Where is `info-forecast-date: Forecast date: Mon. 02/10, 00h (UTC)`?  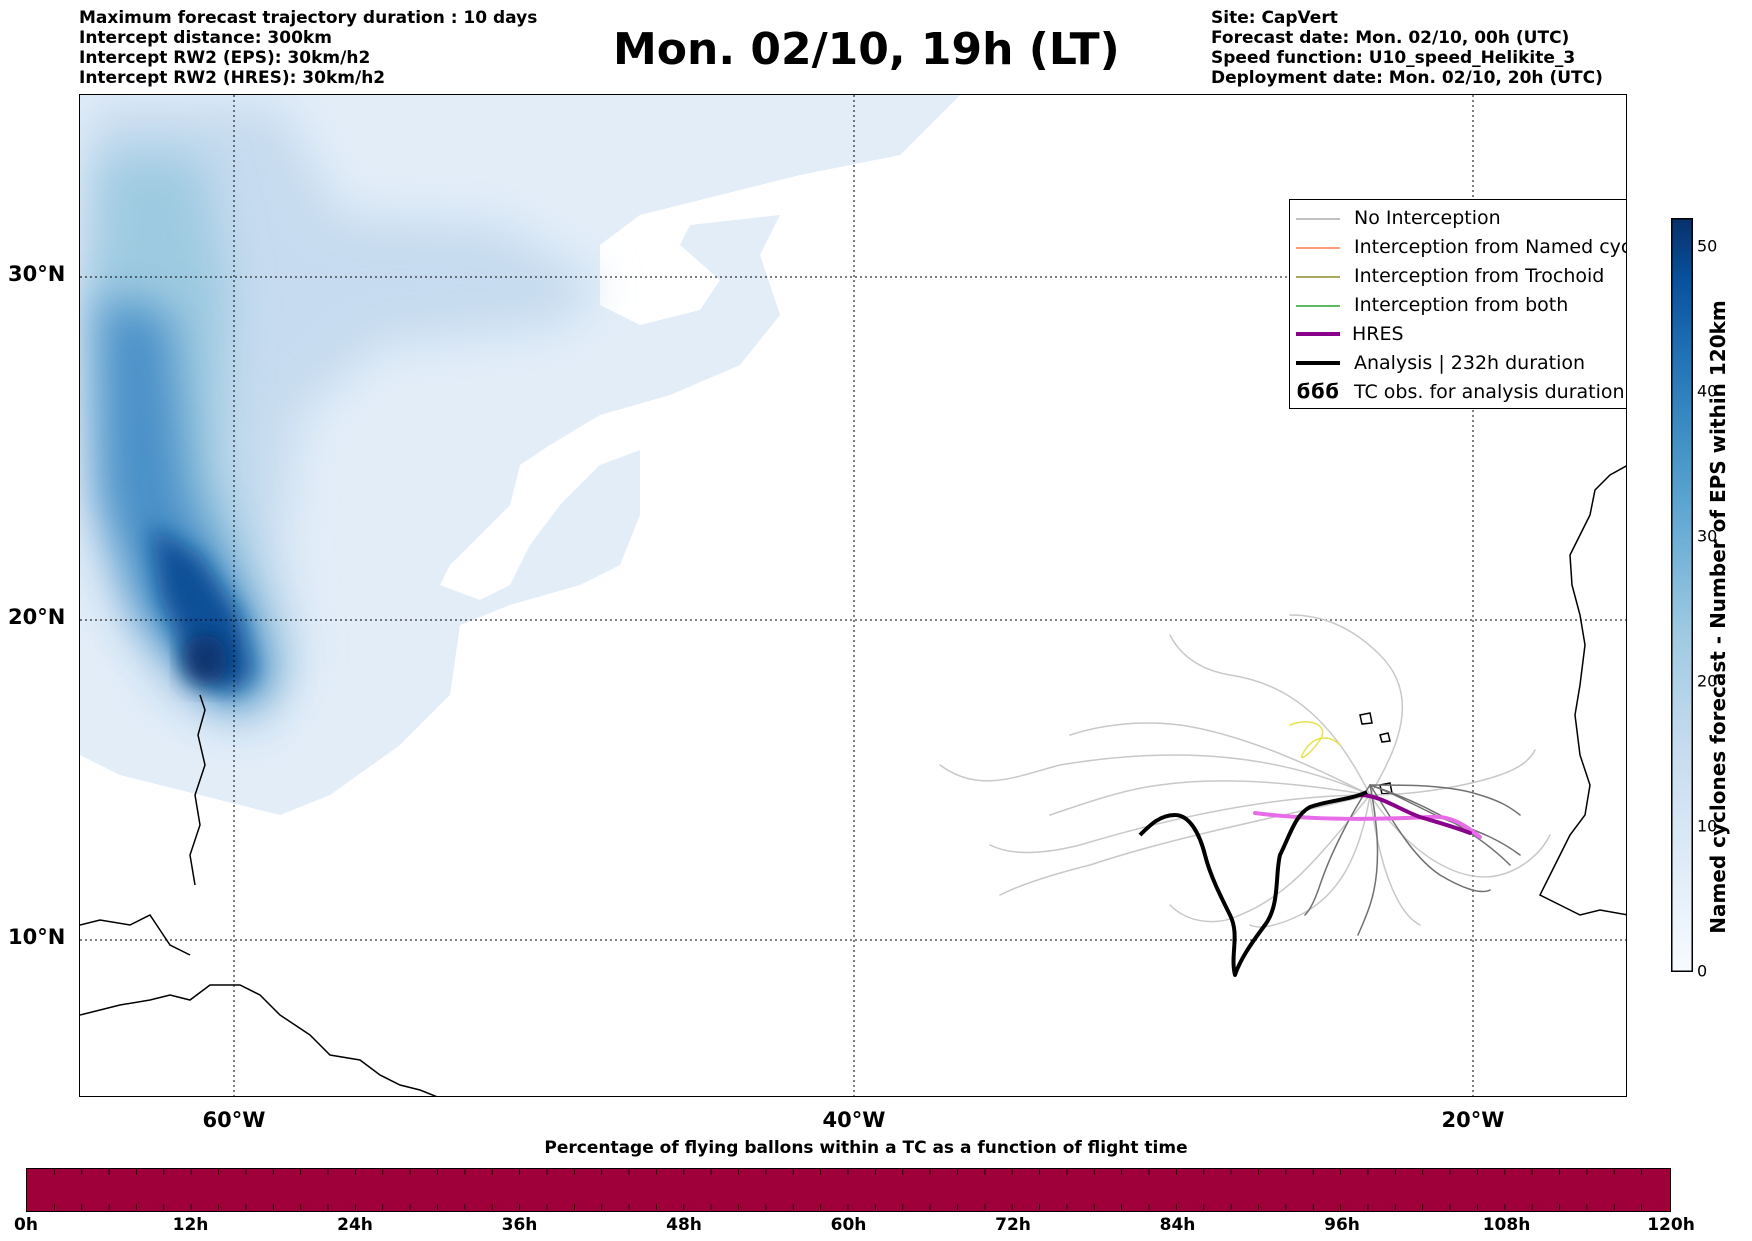 info-forecast-date: Forecast date: Mon. 02/10, 00h (UTC) is located at coordinates (1390, 38).